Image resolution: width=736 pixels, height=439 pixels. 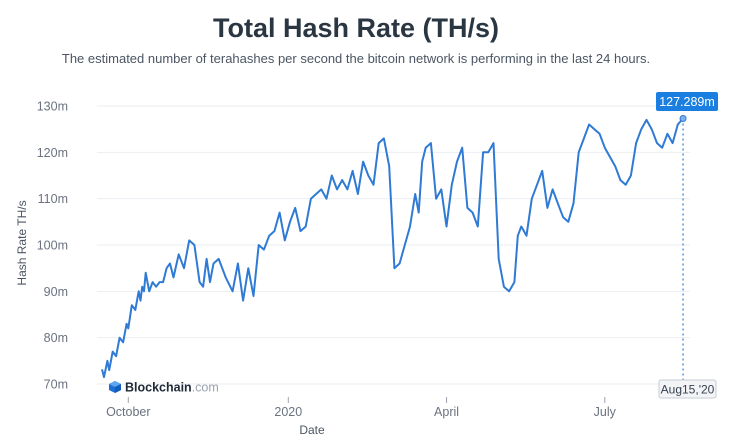 I want to click on watermark: Blockchain.com, so click(x=164, y=388).